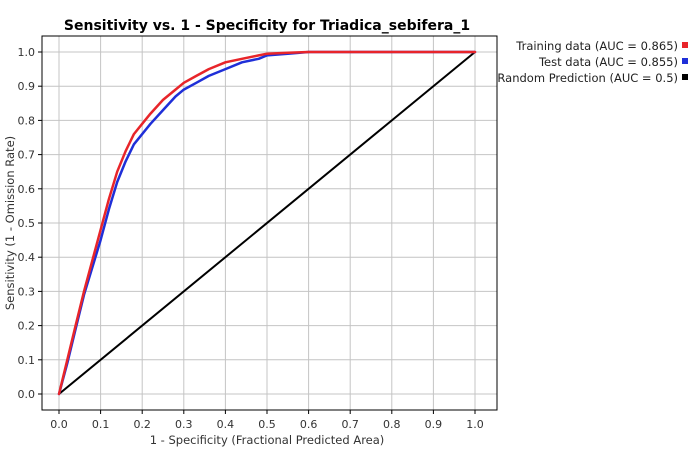 The width and height of the screenshot is (700, 450). I want to click on y-tick-label: 0.8, so click(27, 120).